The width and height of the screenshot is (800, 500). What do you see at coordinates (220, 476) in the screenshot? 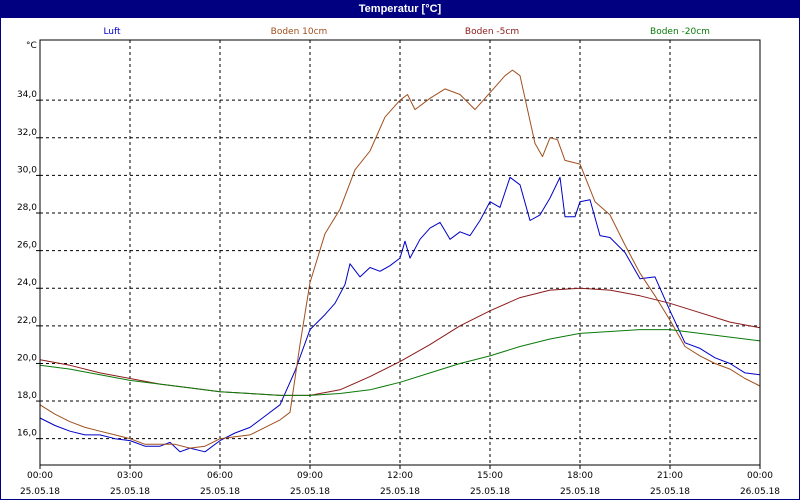
I see `x-tick-time: 06:00` at bounding box center [220, 476].